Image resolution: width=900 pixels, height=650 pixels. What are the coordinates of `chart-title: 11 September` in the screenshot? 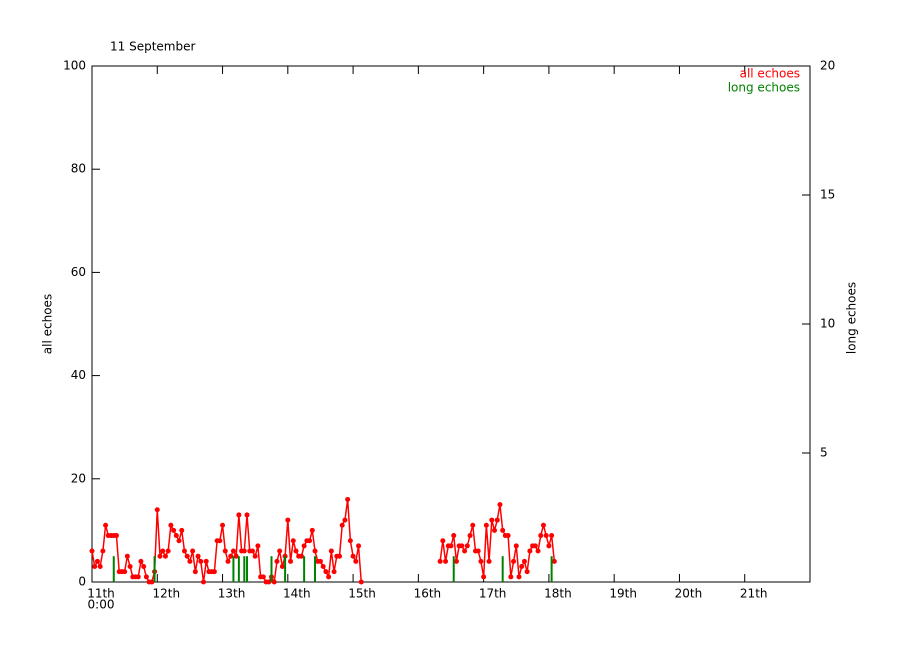 It's located at (152, 47).